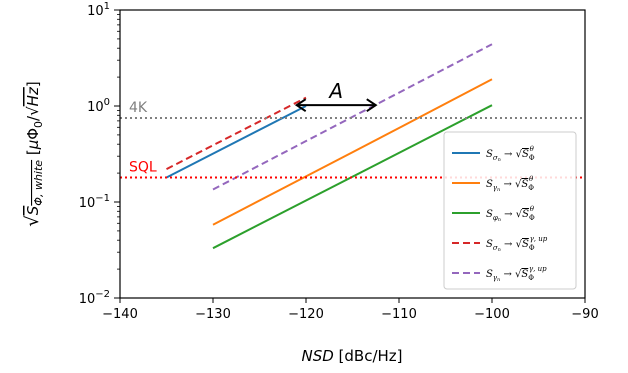  I want to click on legend-box, so click(510, 210).